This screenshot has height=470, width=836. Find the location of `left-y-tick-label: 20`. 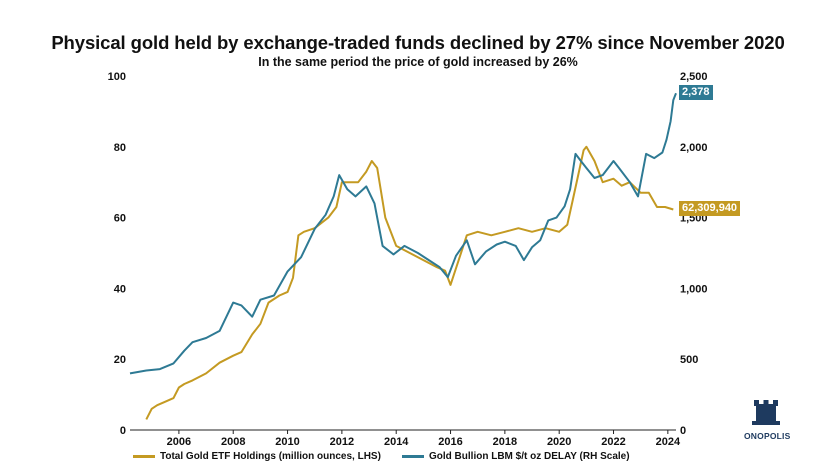

left-y-tick-label: 20 is located at coordinates (120, 360).